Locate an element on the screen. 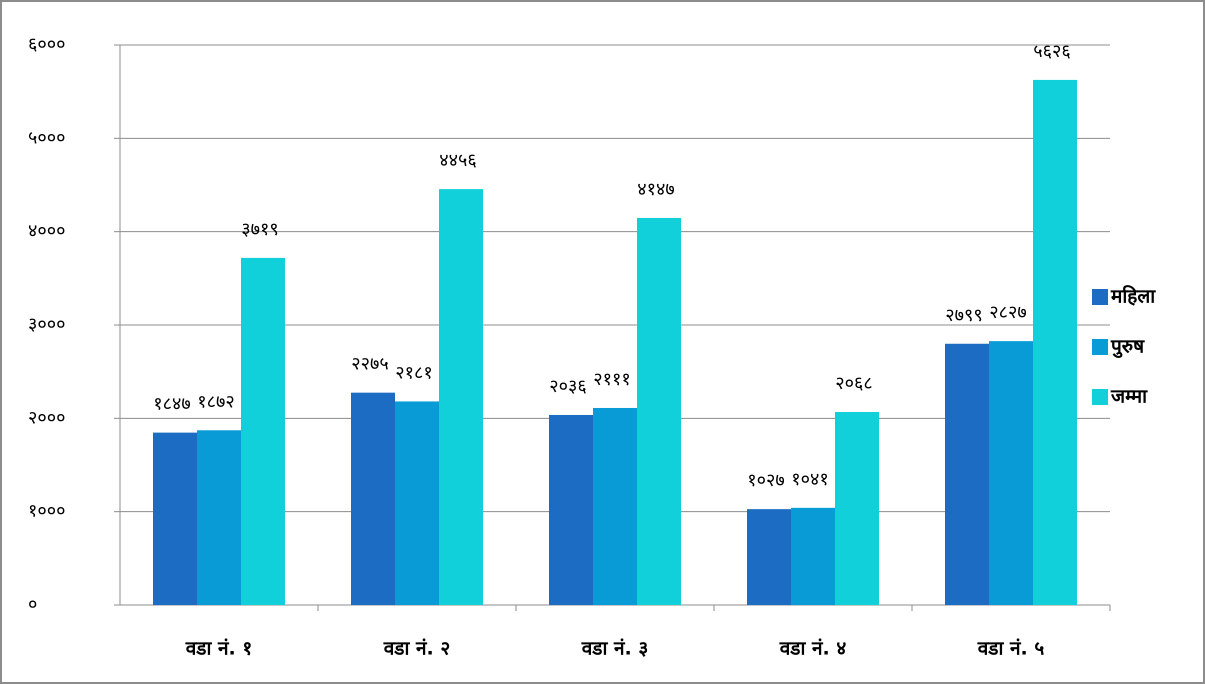  legend-label: पुरुष is located at coordinates (1127, 347).